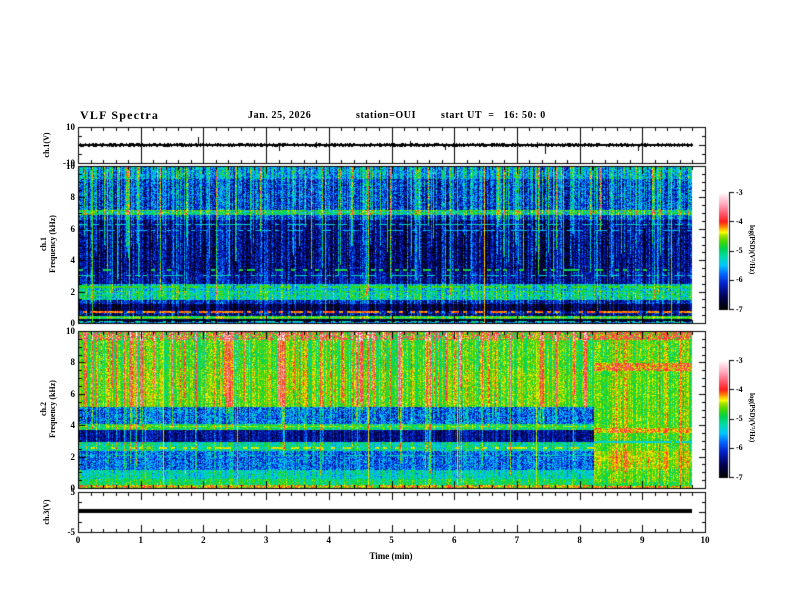 The image size is (792, 612). I want to click on x-tick-label: 4, so click(329, 540).